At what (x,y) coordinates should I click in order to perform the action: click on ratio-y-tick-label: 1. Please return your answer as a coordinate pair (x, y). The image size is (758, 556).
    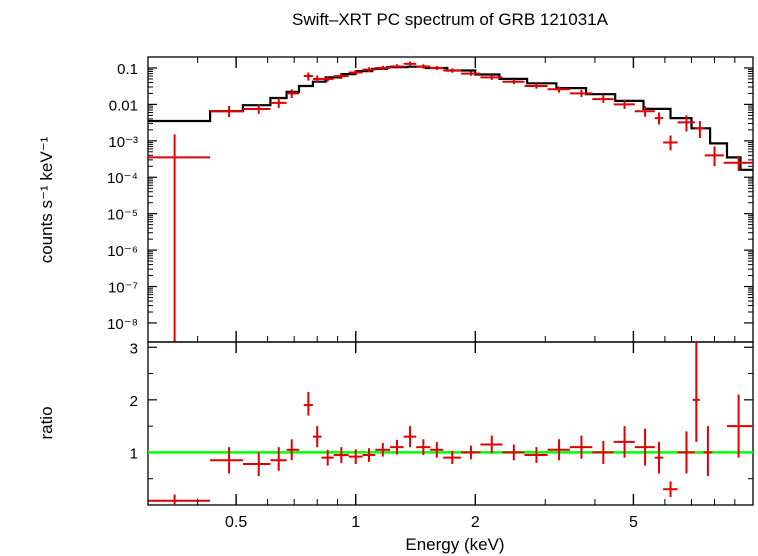
    Looking at the image, I should click on (134, 453).